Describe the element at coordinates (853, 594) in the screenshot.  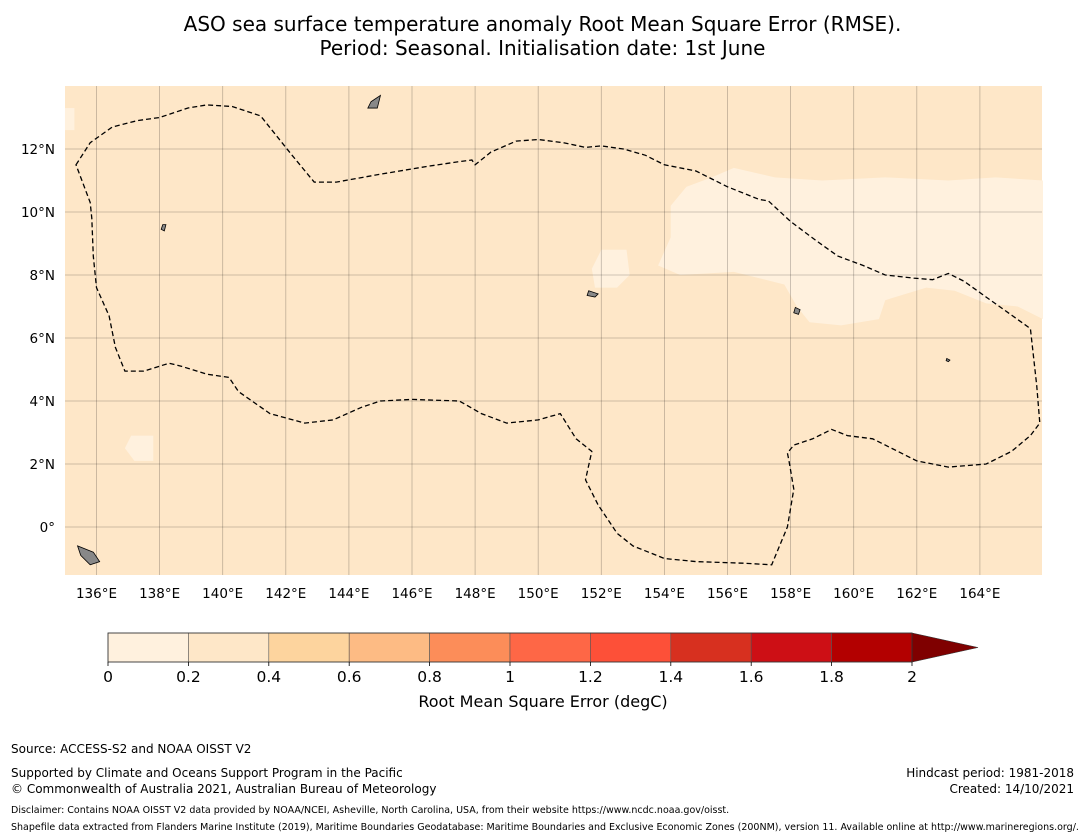
I see `lon-tick-label: 160°E` at that location.